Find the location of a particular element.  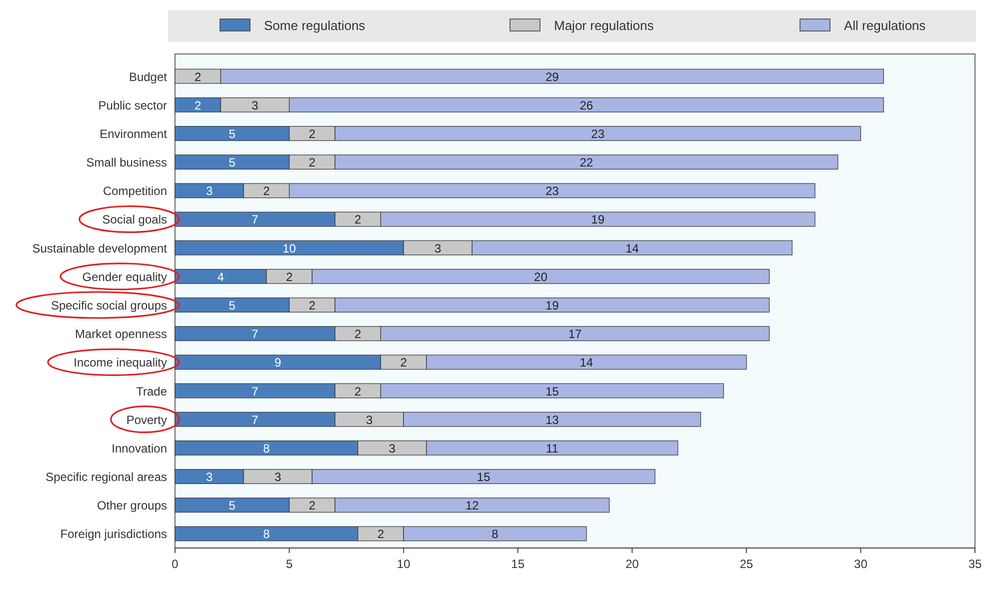

y-tick-label: Sustainable development is located at coordinates (100, 248).